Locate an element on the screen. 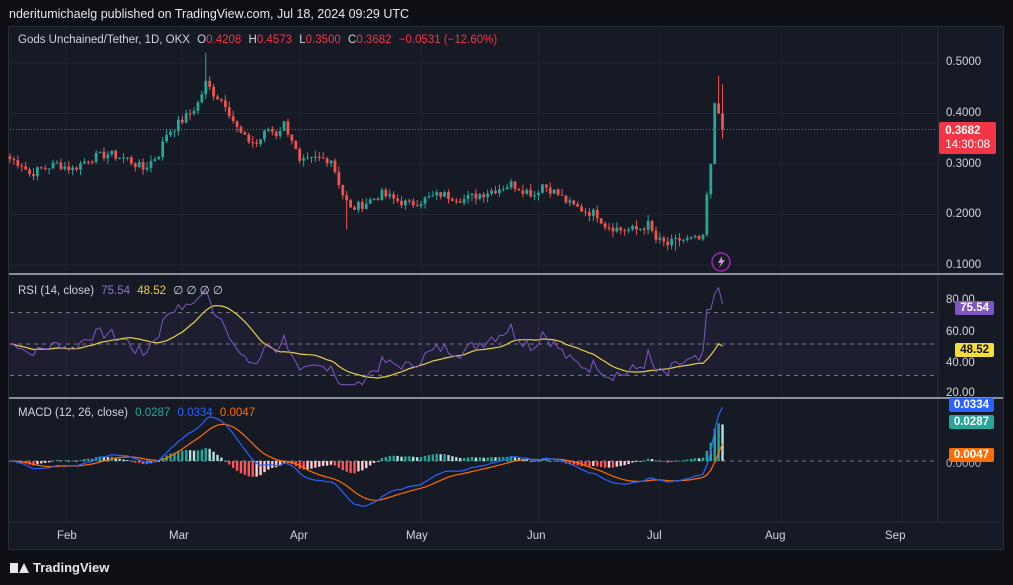  time-label-feb: Feb is located at coordinates (67, 536).